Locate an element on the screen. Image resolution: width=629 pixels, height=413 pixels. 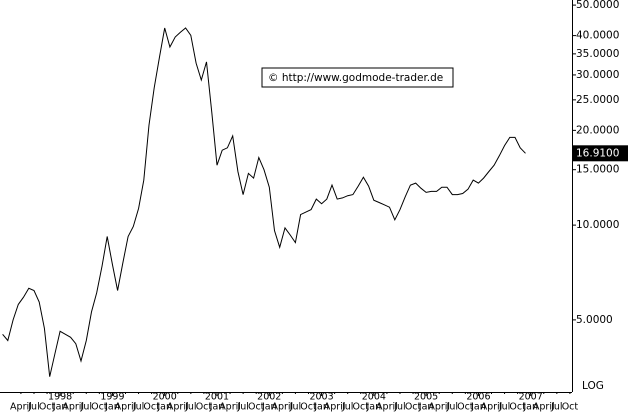
x-tick-label: 2004 is located at coordinates (374, 397).